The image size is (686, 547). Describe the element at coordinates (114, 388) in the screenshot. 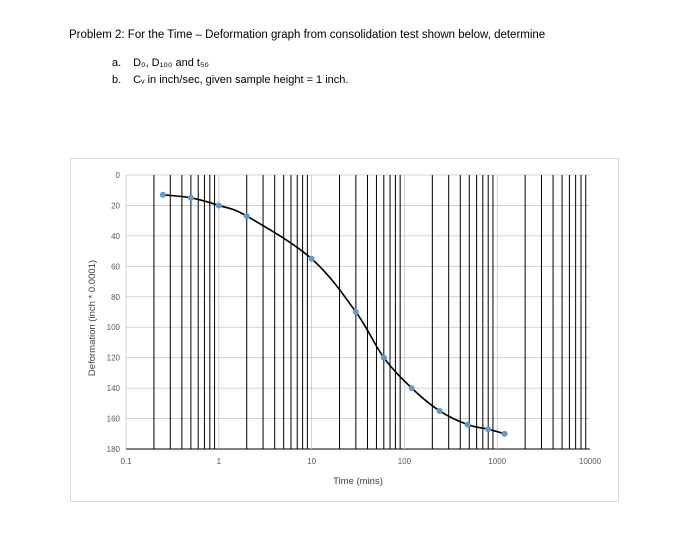

I see `y-tick-label: 140` at that location.